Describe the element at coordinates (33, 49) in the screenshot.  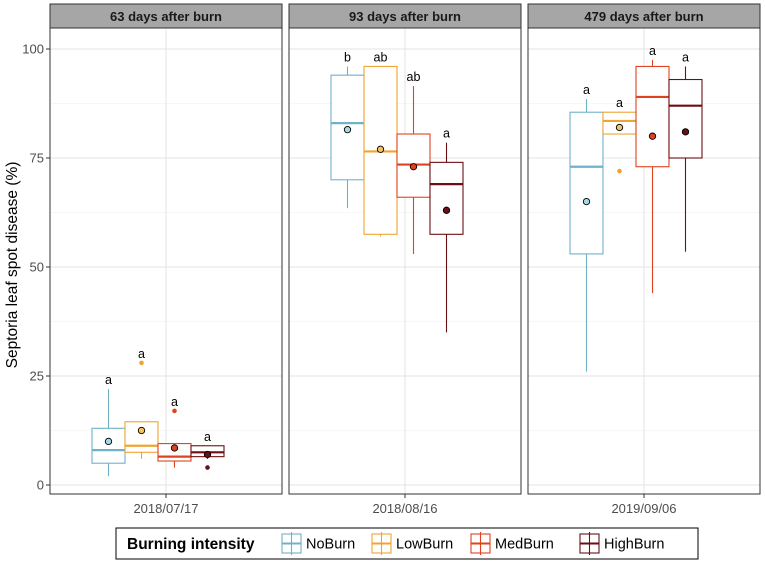
I see `y-tick-label: 100` at that location.